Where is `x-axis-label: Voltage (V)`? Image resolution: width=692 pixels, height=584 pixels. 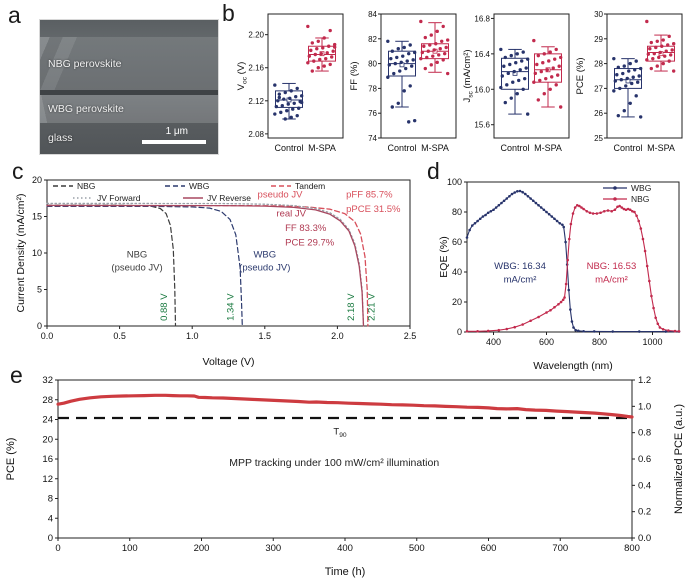 x-axis-label: Voltage (V) is located at coordinates (229, 362).